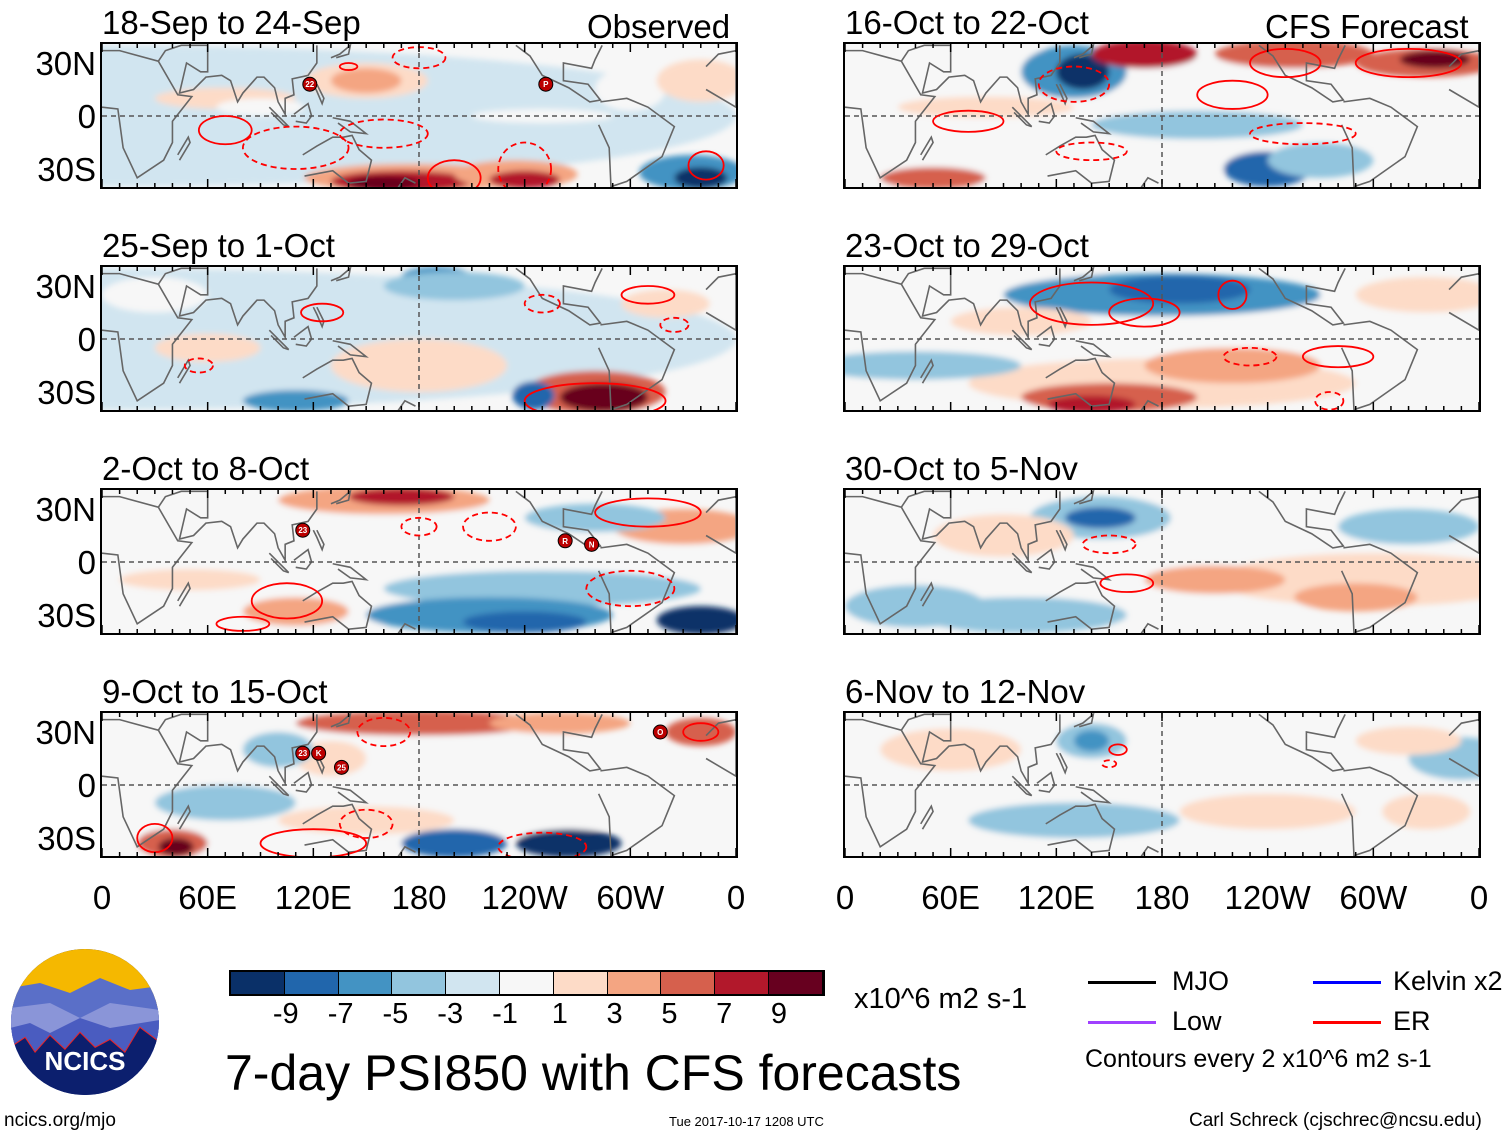 Image resolution: width=1510 pixels, height=1137 pixels. What do you see at coordinates (285, 1014) in the screenshot?
I see `colorbar-tick-label: -9` at bounding box center [285, 1014].